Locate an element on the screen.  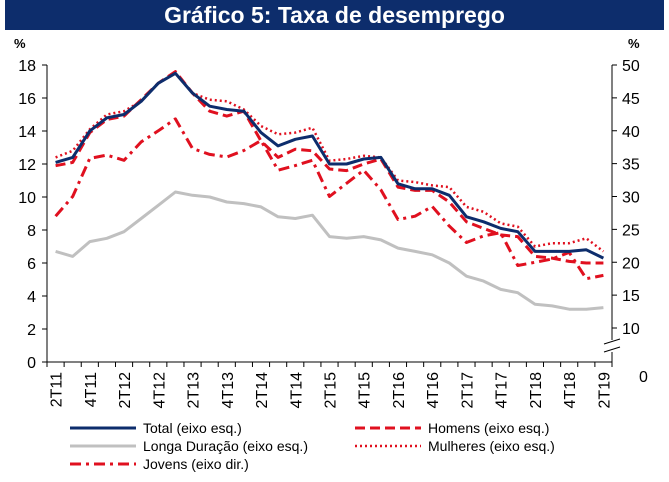
left-tick-label: 4 is located at coordinates (31, 297).